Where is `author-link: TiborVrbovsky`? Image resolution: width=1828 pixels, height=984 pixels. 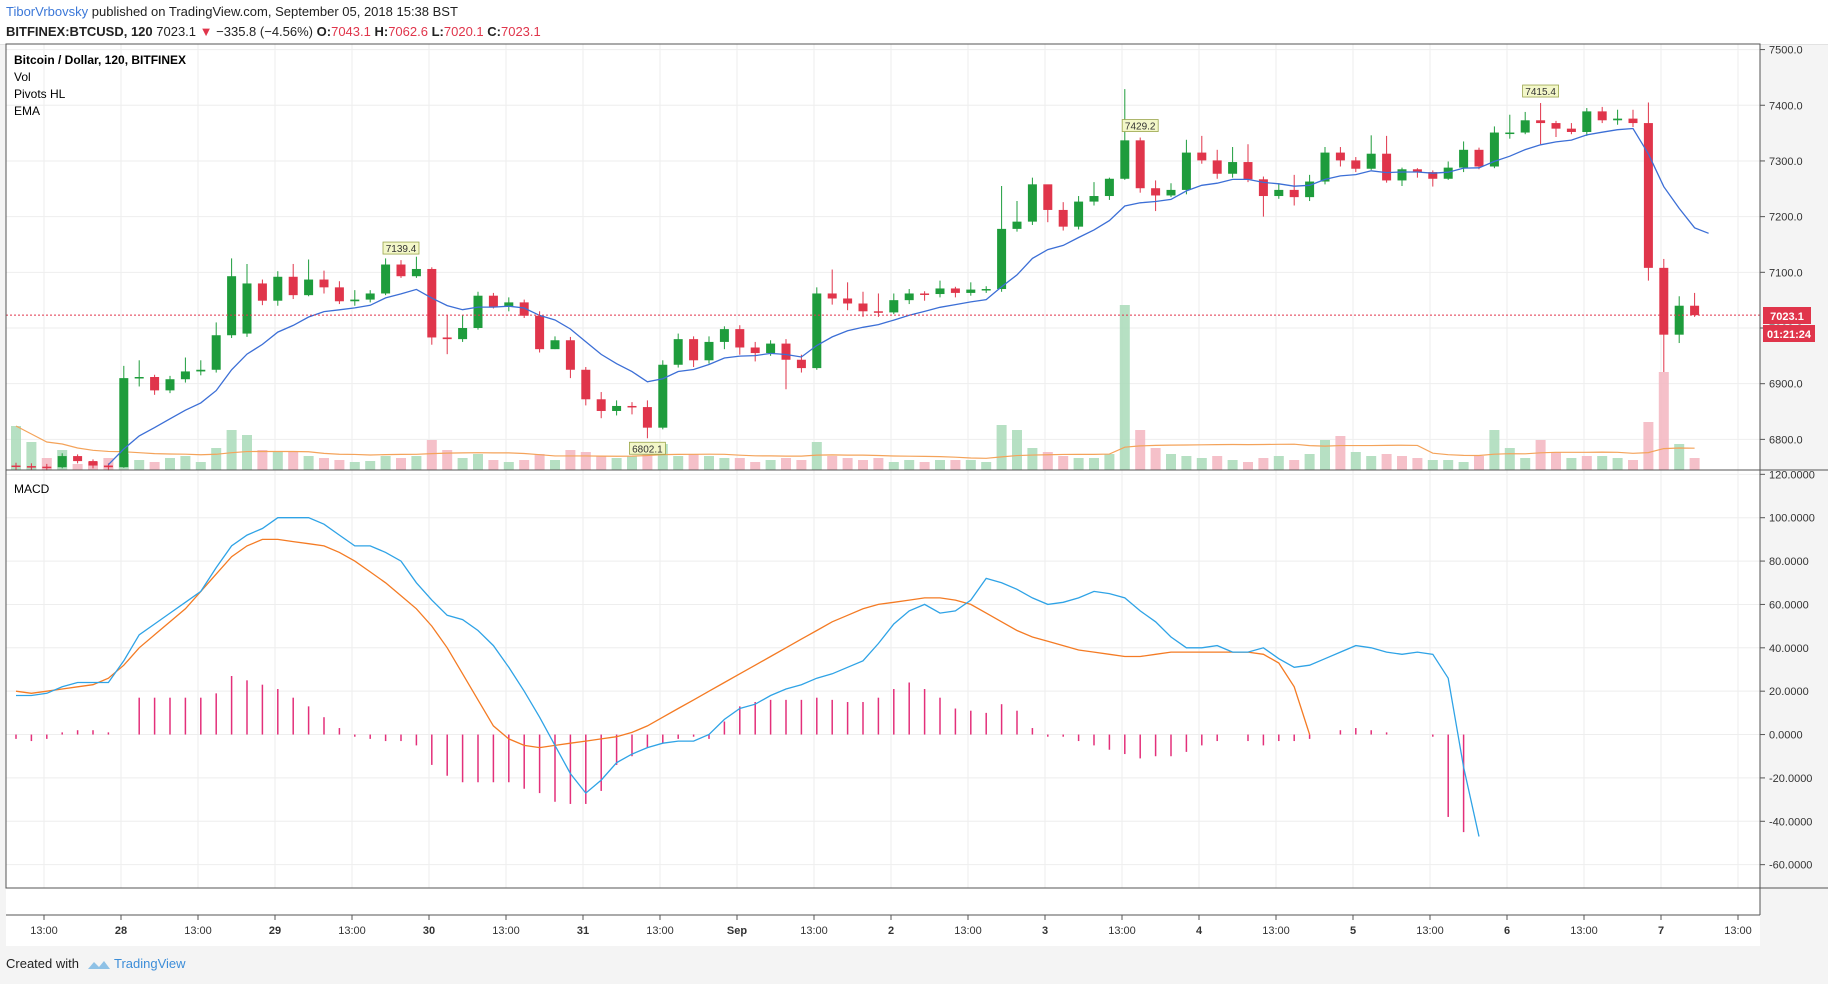
author-link: TiborVrbovsky is located at coordinates (47, 11).